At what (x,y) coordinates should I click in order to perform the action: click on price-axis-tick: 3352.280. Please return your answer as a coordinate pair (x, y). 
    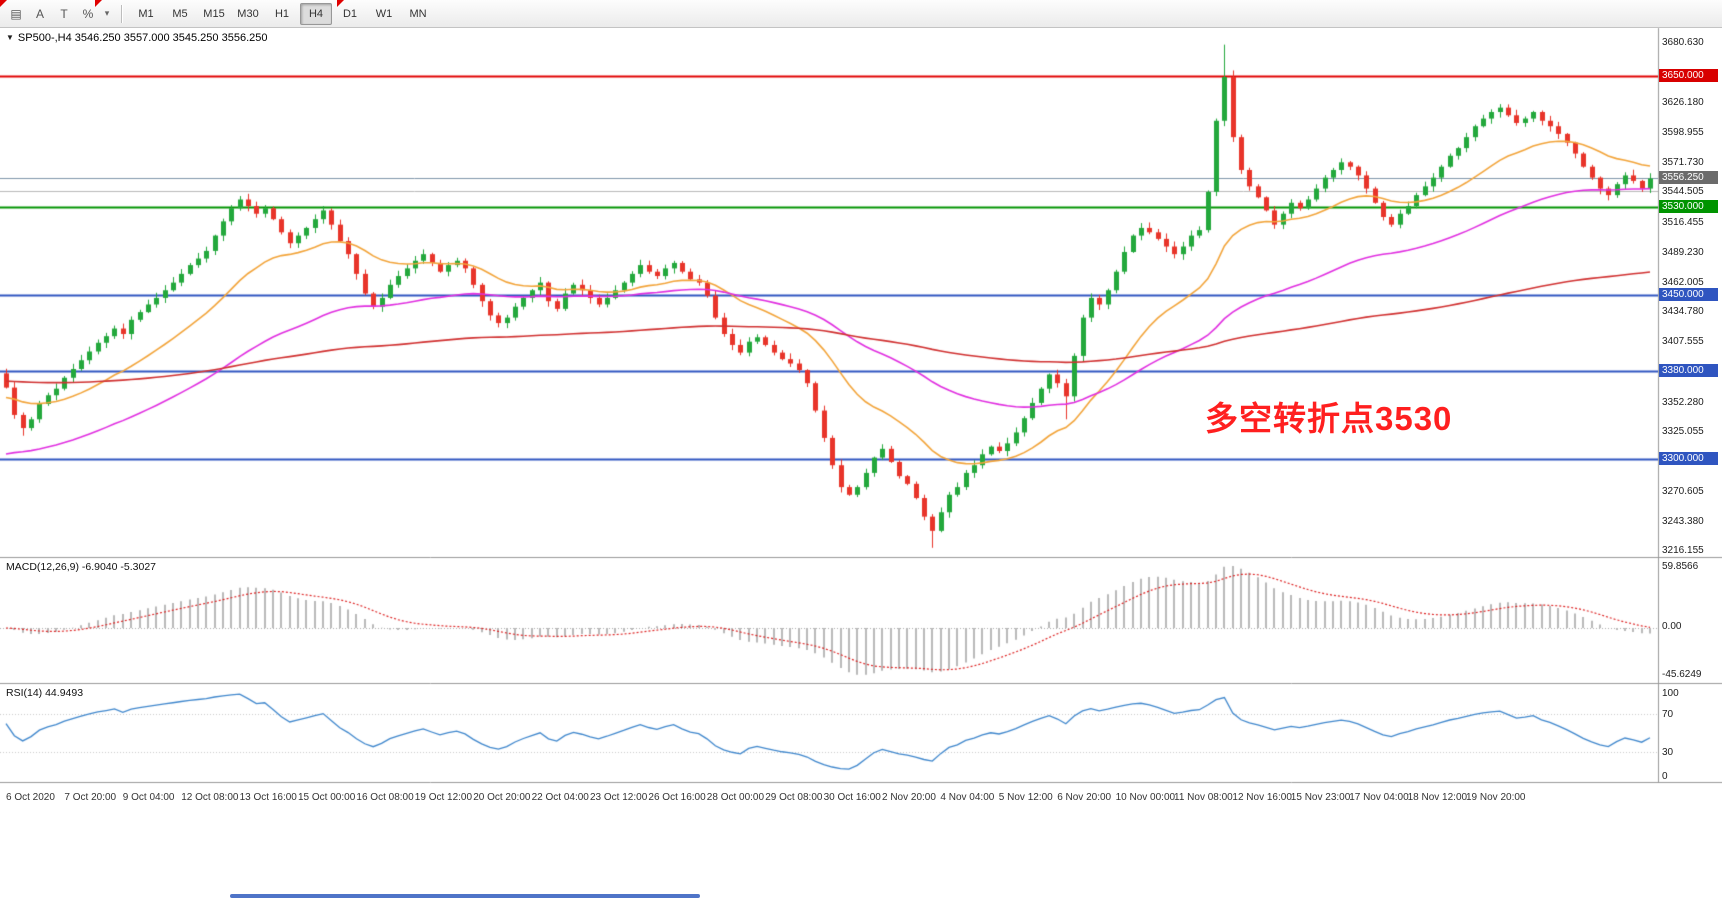
    Looking at the image, I should click on (1683, 402).